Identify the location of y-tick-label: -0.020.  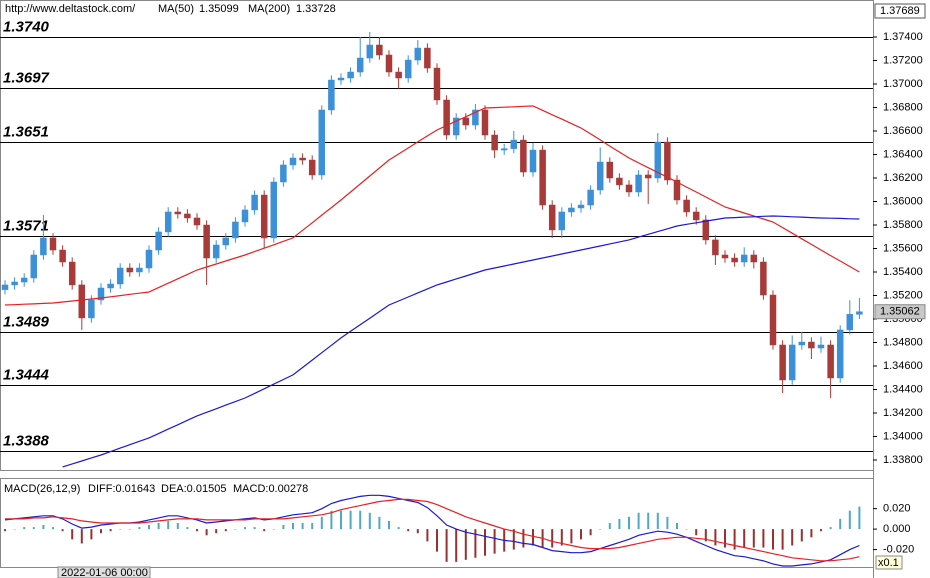
(898, 549).